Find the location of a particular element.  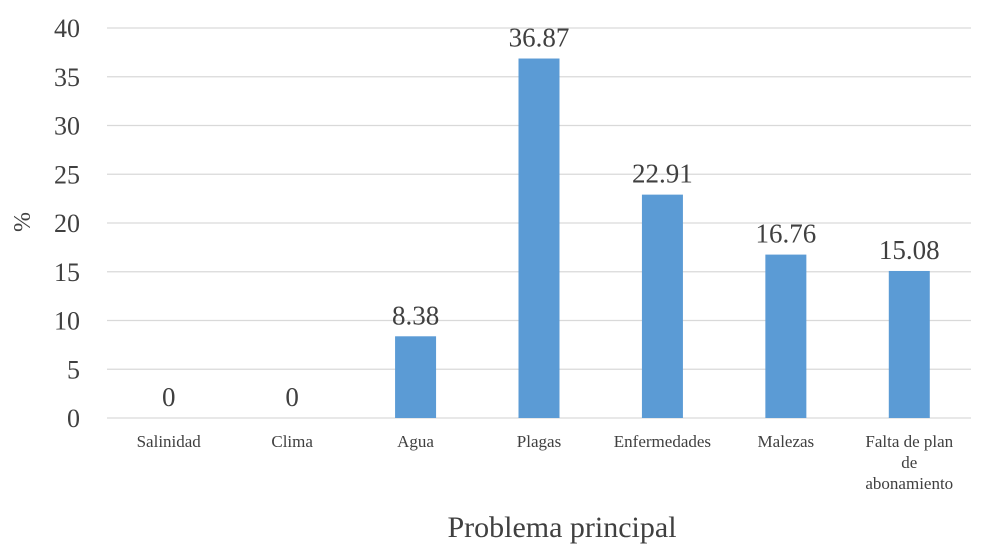

y-tick-label: 25 is located at coordinates (67, 174).